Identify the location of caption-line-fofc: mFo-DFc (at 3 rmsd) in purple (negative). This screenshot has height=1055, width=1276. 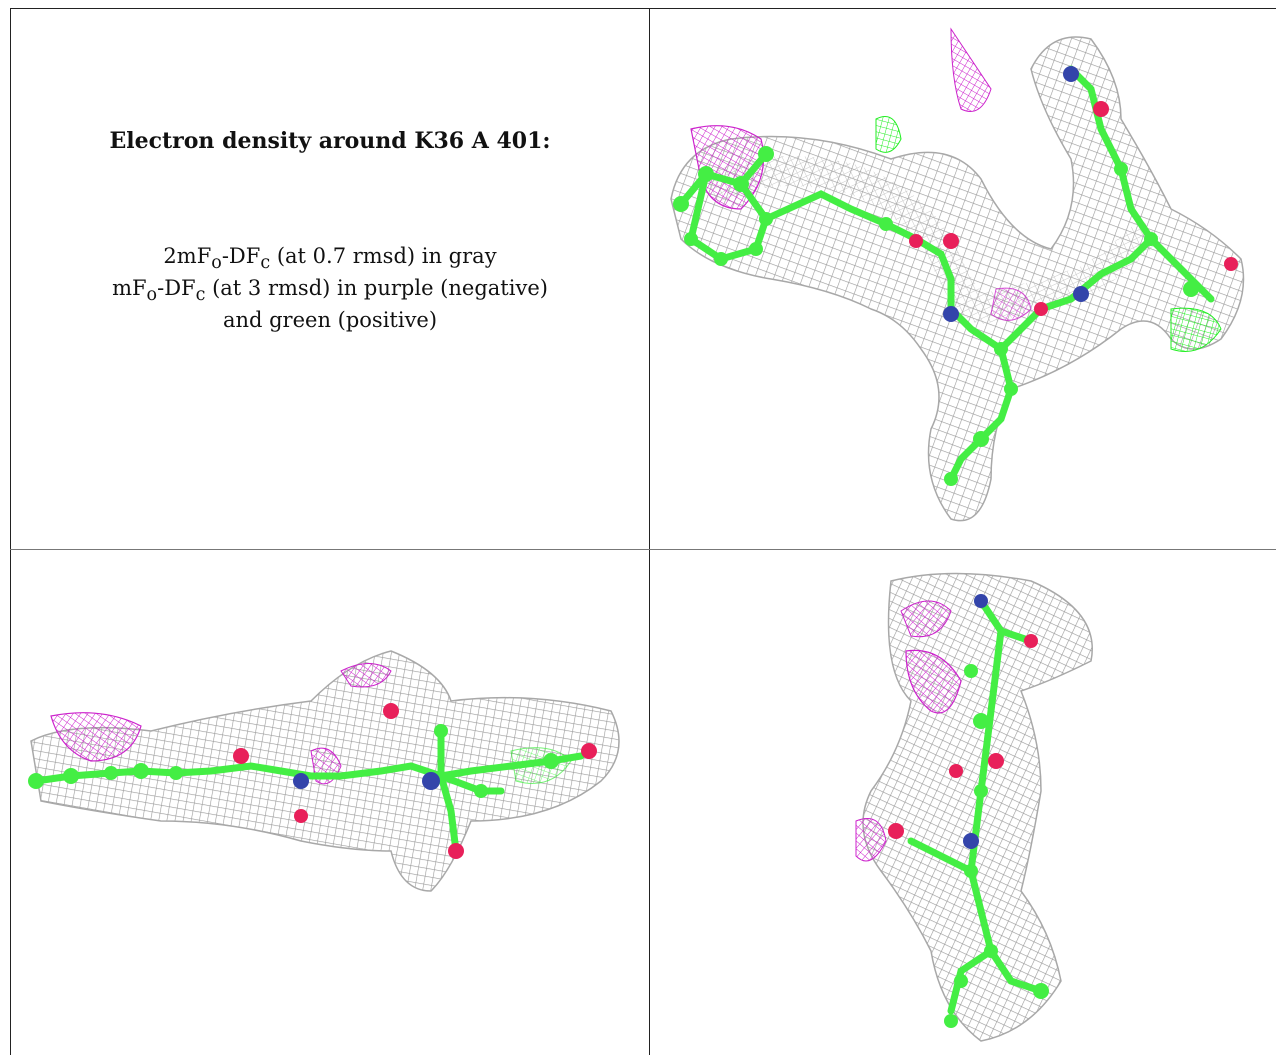
(330, 291).